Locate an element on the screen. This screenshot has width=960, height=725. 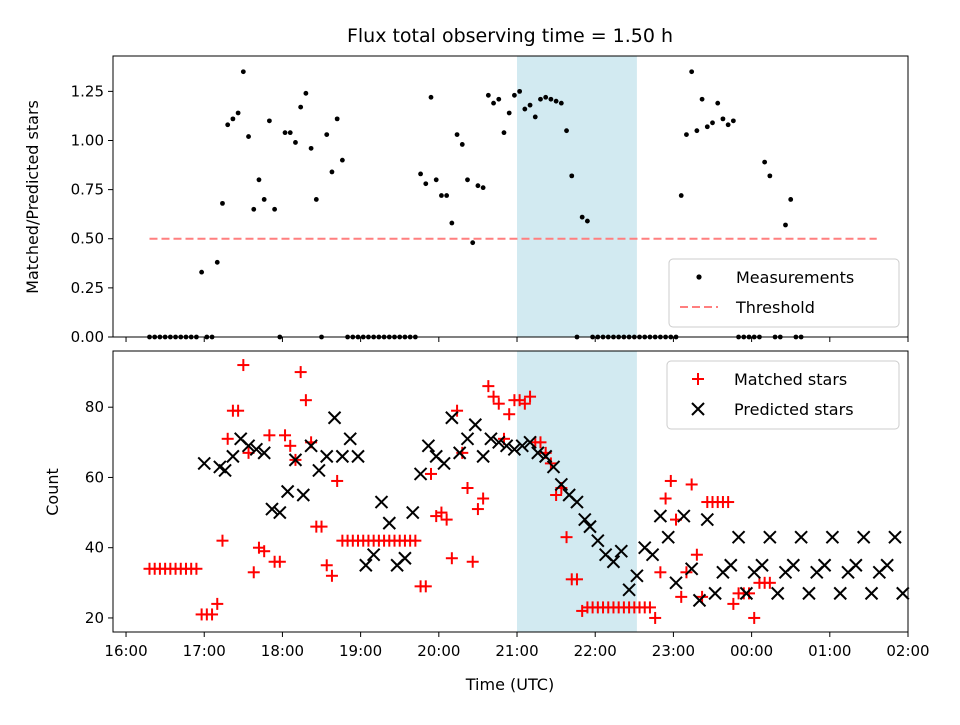
bottom-highlight-span is located at coordinates (577, 491).